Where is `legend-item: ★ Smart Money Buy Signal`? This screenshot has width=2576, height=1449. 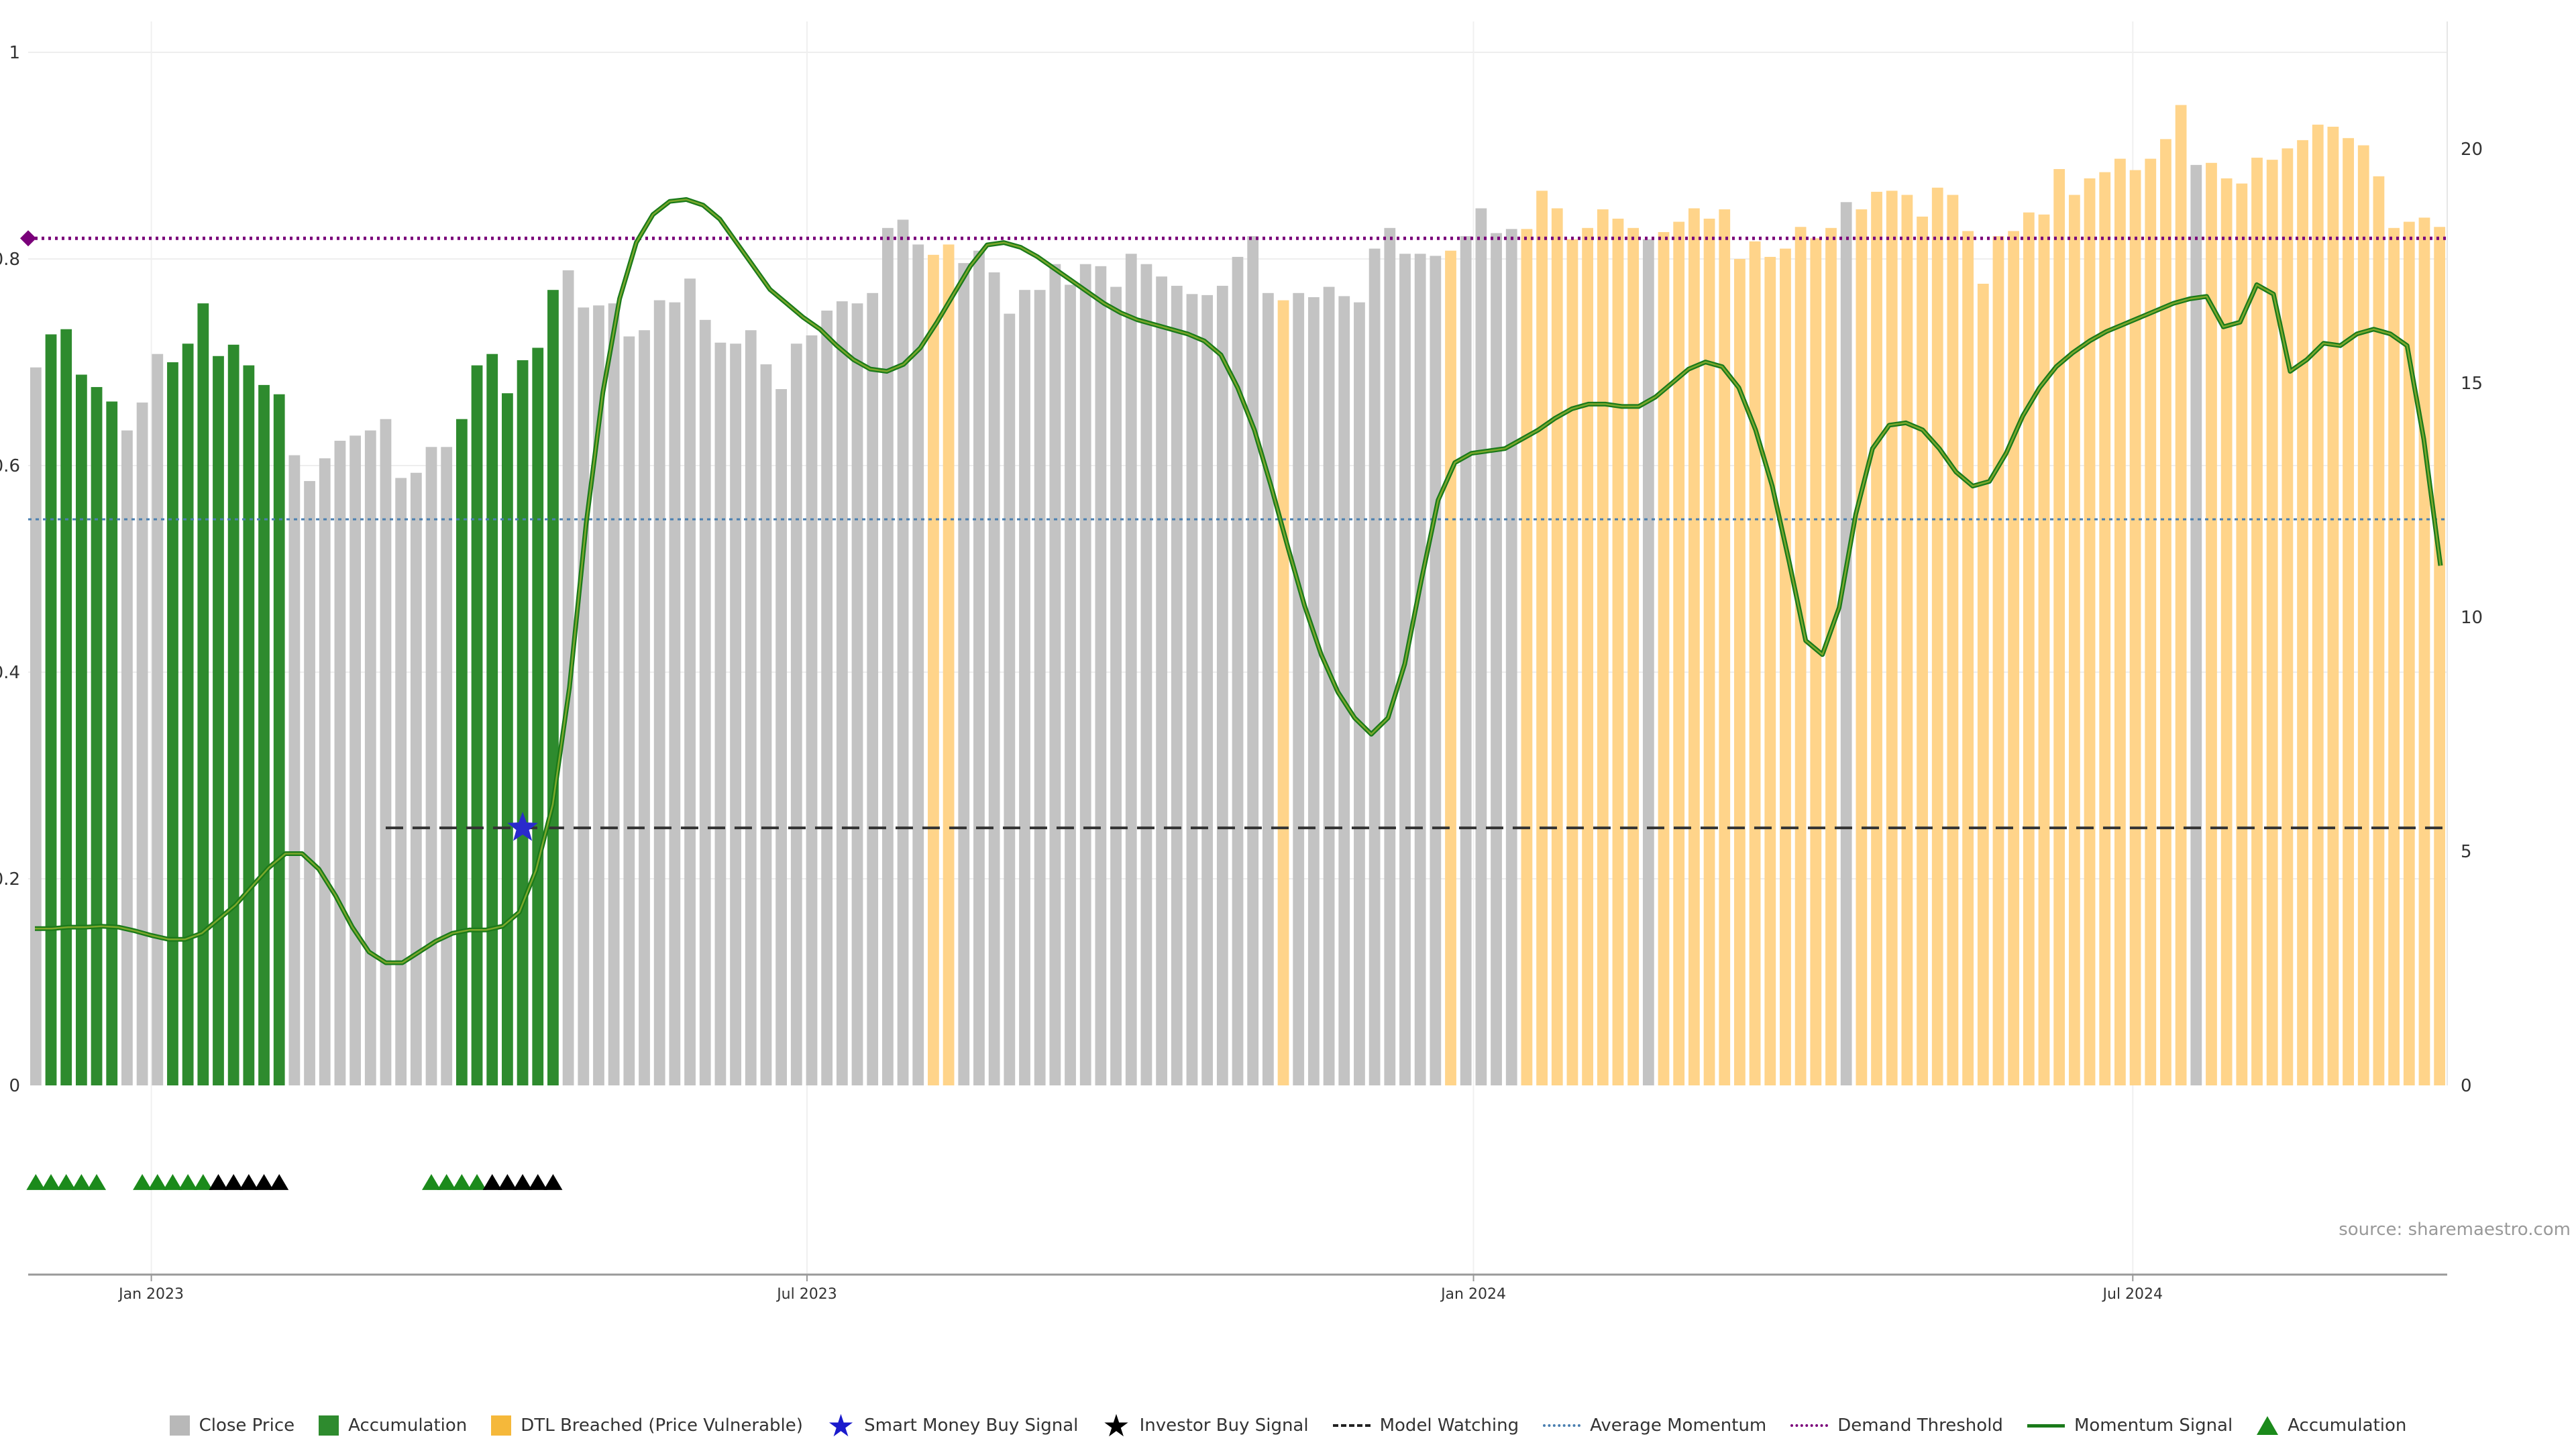 legend-item: ★ Smart Money Buy Signal is located at coordinates (952, 1425).